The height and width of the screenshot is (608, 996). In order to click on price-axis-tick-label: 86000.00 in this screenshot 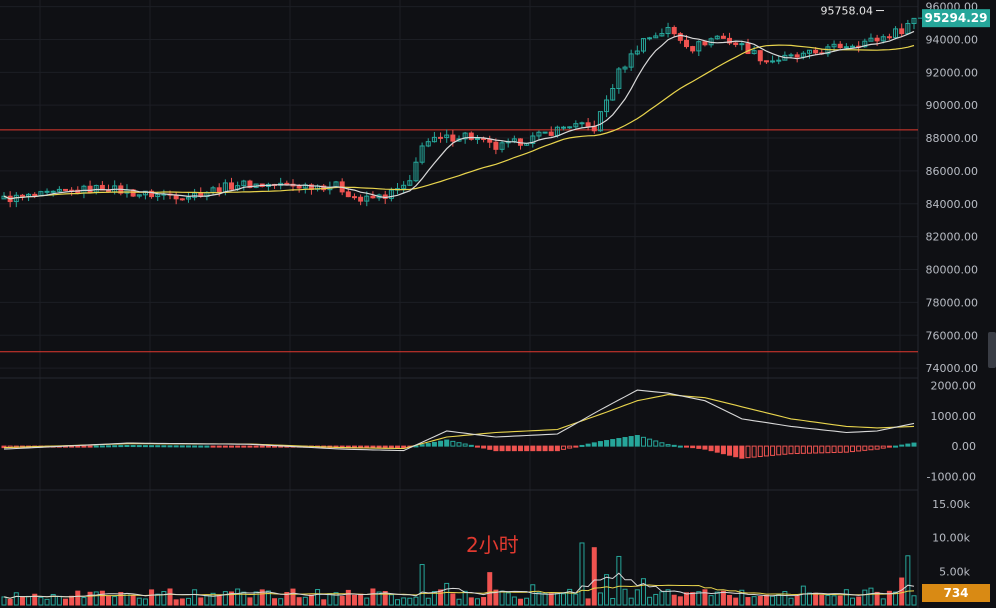, I will do `click(952, 171)`.